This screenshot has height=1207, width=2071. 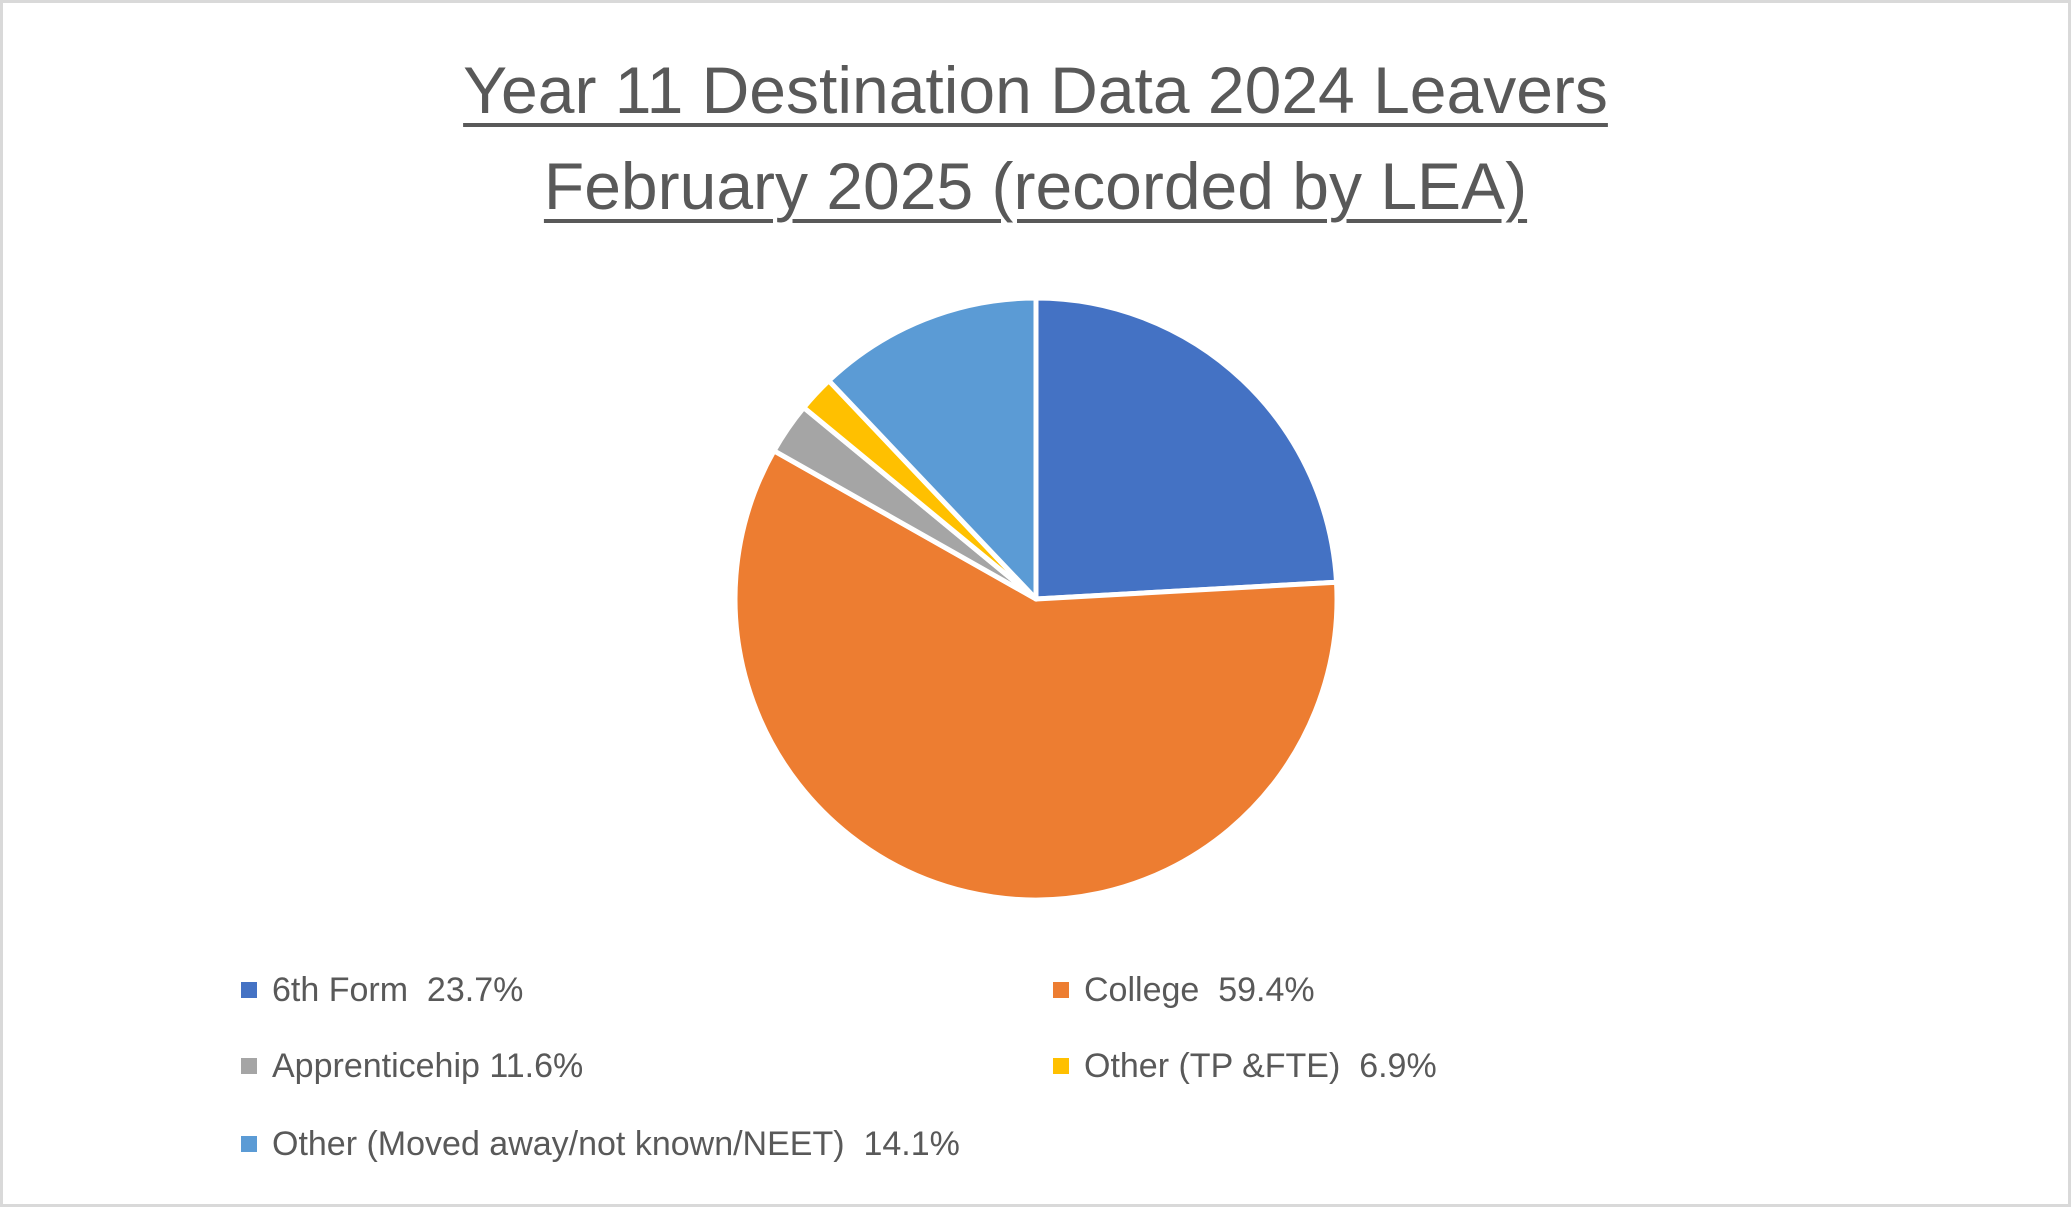 What do you see at coordinates (428, 1065) in the screenshot?
I see `legend-label: Apprenticehip 11.6%` at bounding box center [428, 1065].